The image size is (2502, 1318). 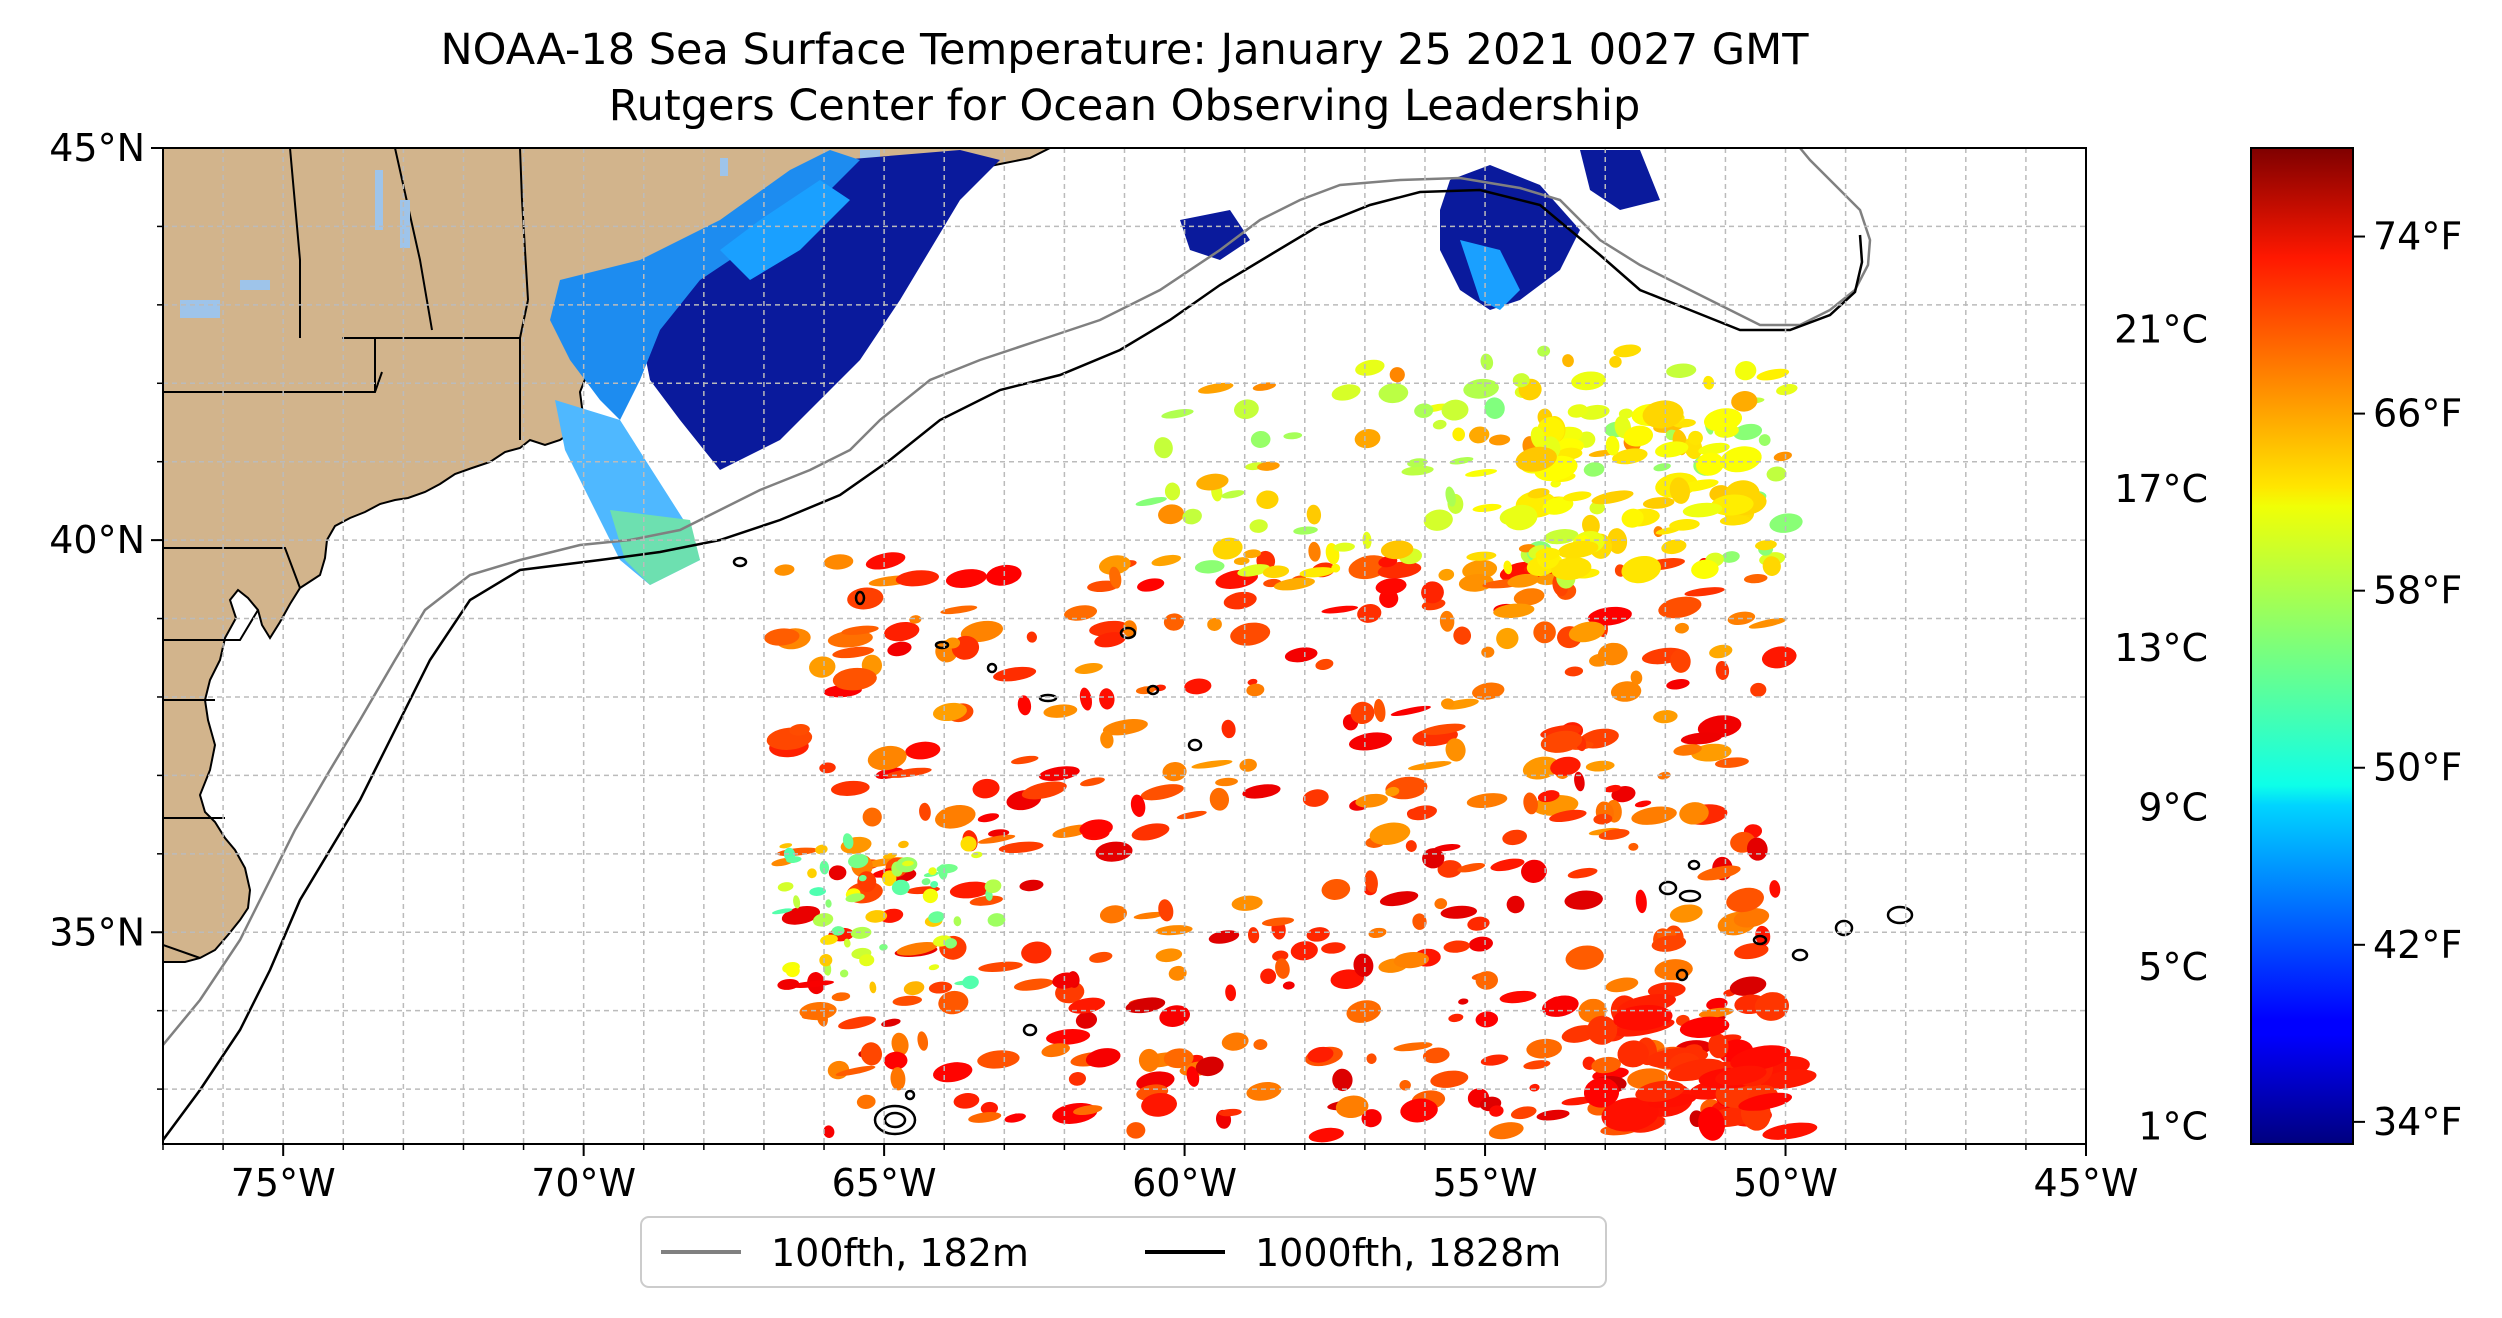 I want to click on legend-box, so click(x=1123, y=1252).